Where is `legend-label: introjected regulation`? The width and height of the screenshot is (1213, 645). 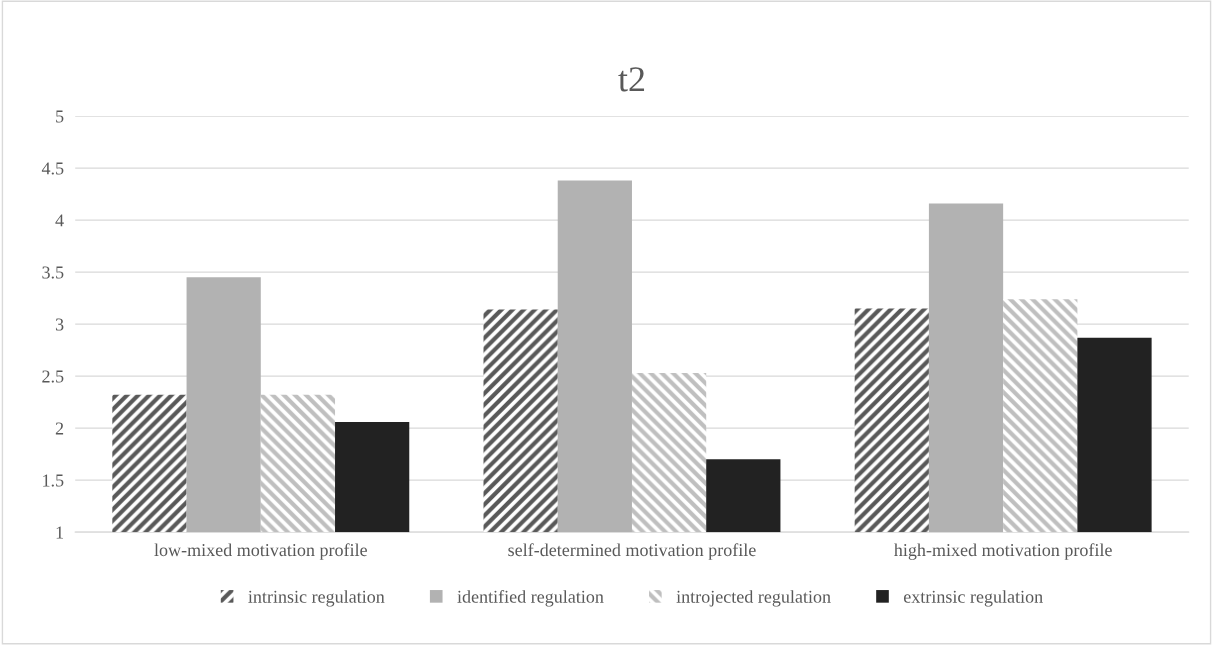 legend-label: introjected regulation is located at coordinates (753, 598).